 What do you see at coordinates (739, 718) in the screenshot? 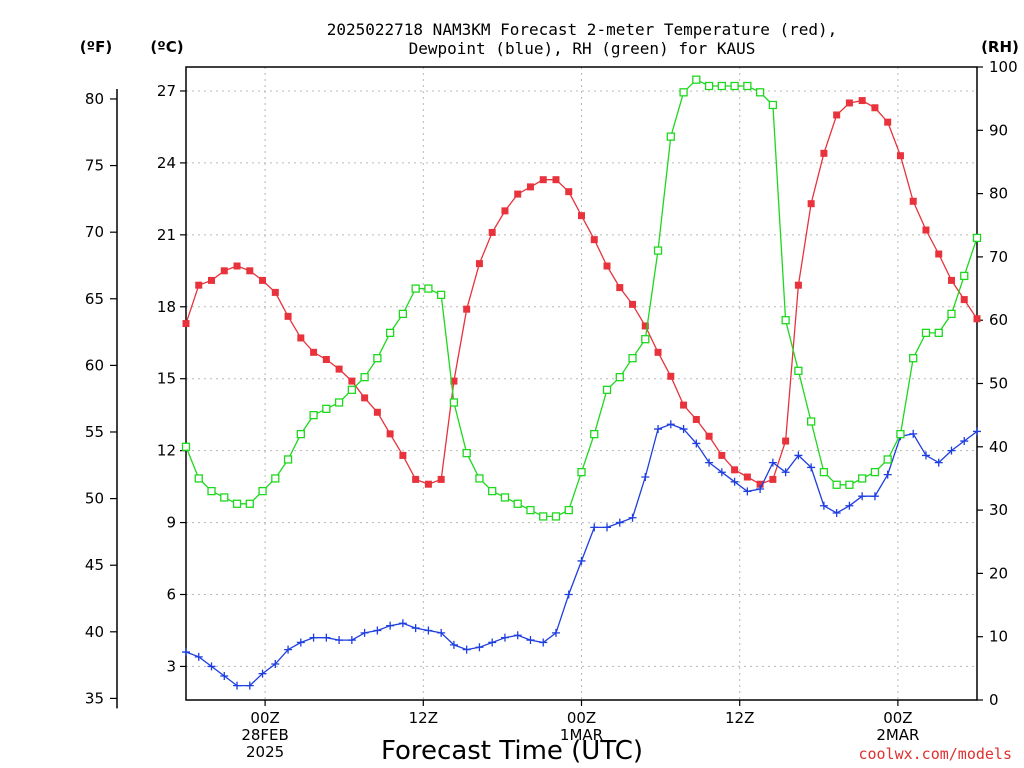
I see `x-tick-label: 12Z` at bounding box center [739, 718].